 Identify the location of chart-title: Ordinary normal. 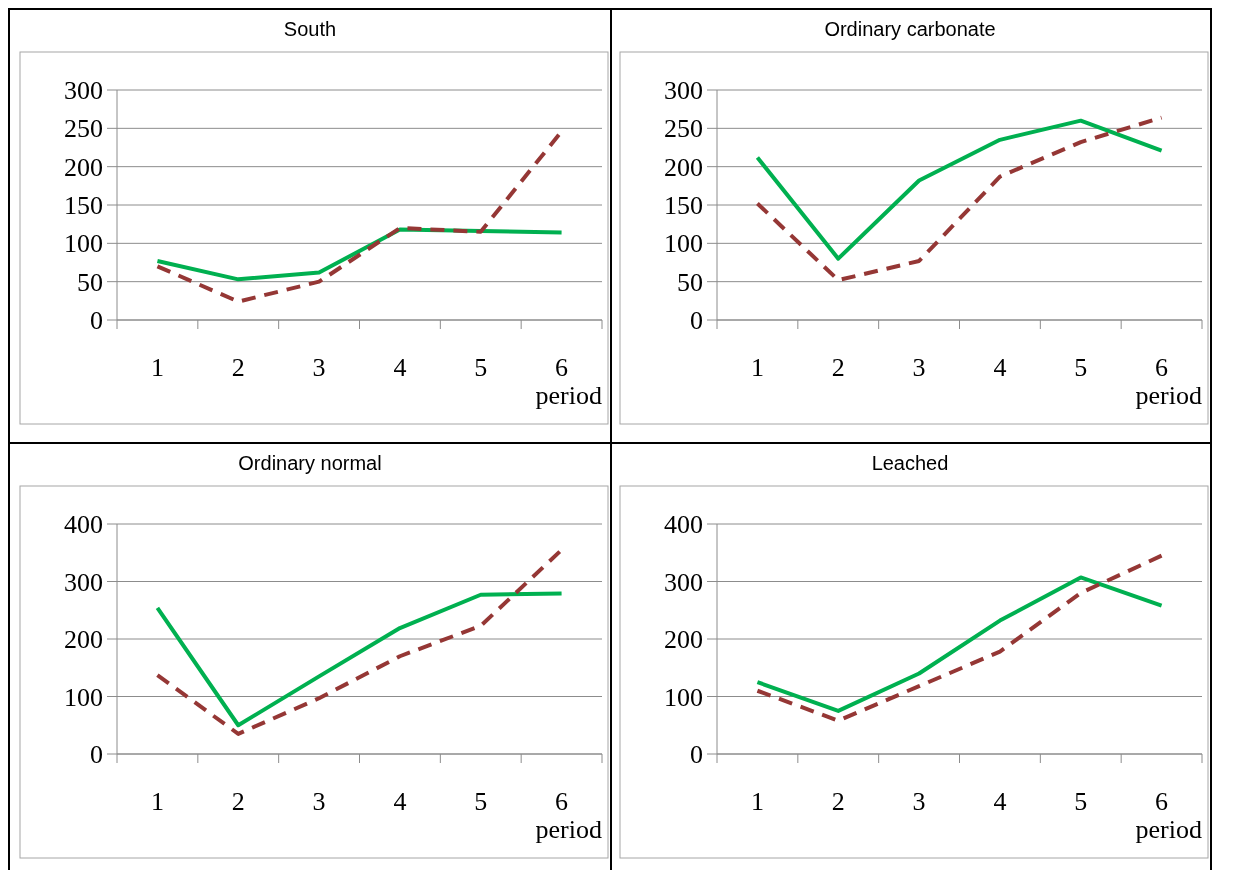
(310, 463).